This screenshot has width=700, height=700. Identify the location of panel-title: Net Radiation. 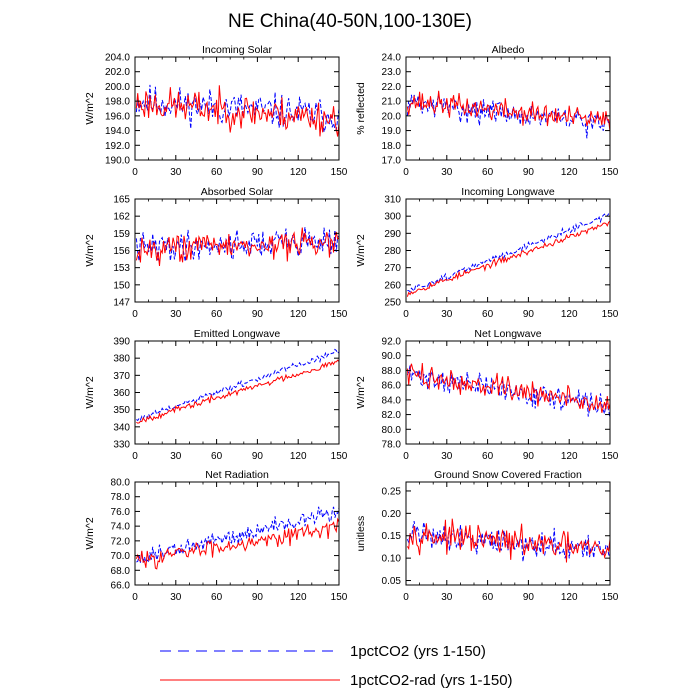
(237, 475).